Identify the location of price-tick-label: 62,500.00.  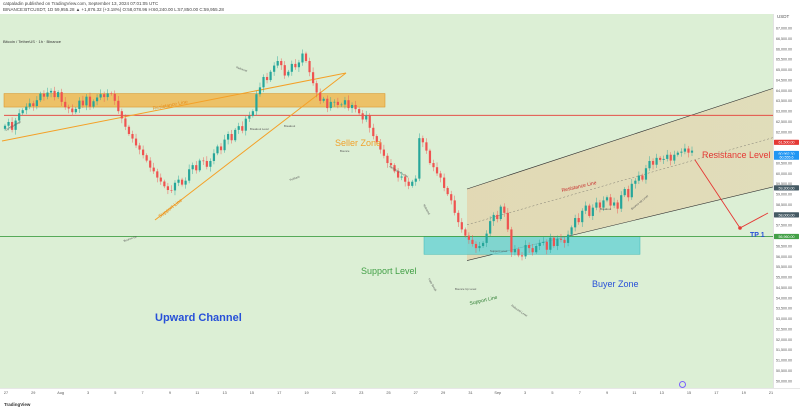
(784, 122).